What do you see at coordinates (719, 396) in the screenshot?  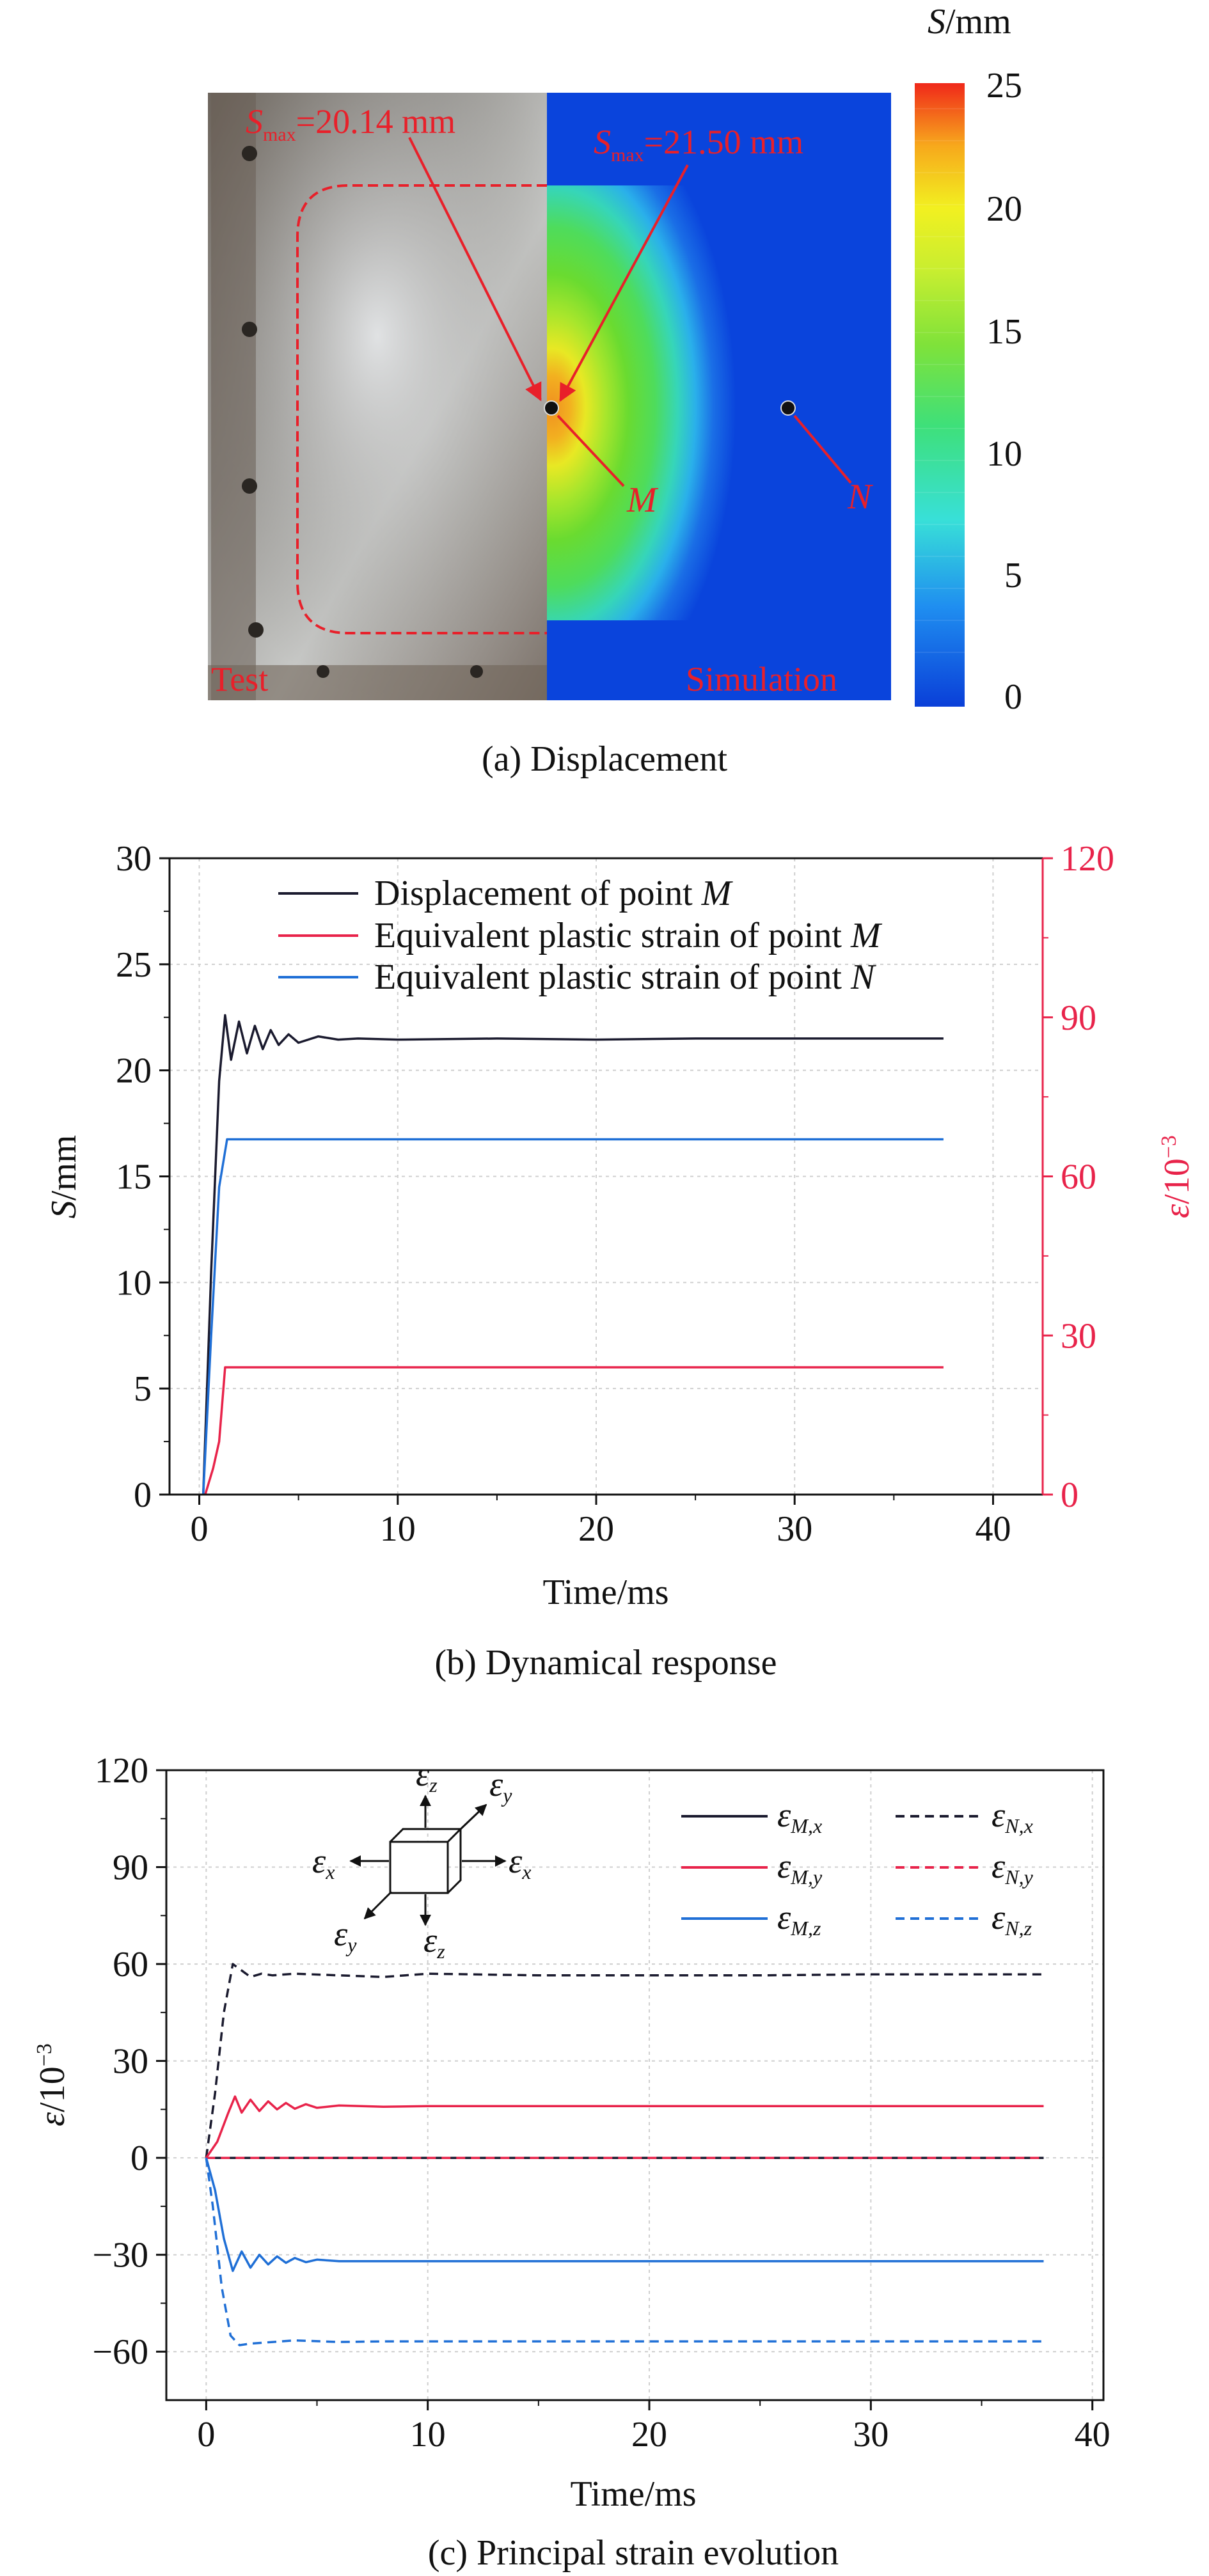 I see `simulation-field` at bounding box center [719, 396].